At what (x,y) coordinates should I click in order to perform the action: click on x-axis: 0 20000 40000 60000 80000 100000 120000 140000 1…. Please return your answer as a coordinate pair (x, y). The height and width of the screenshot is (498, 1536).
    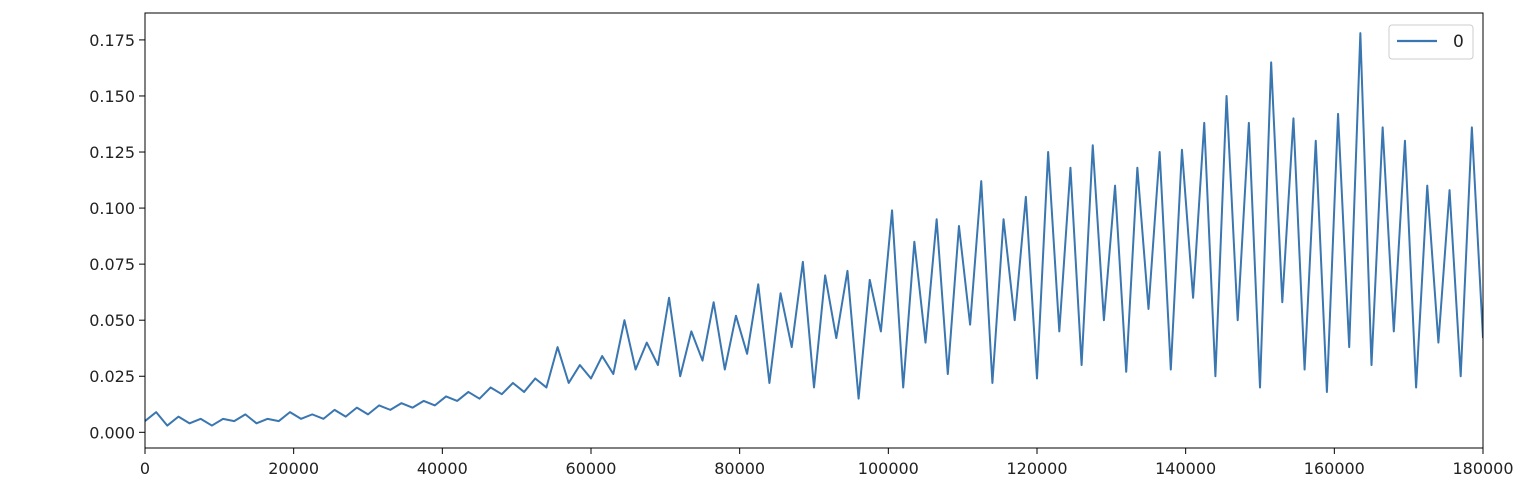
    Looking at the image, I should click on (827, 463).